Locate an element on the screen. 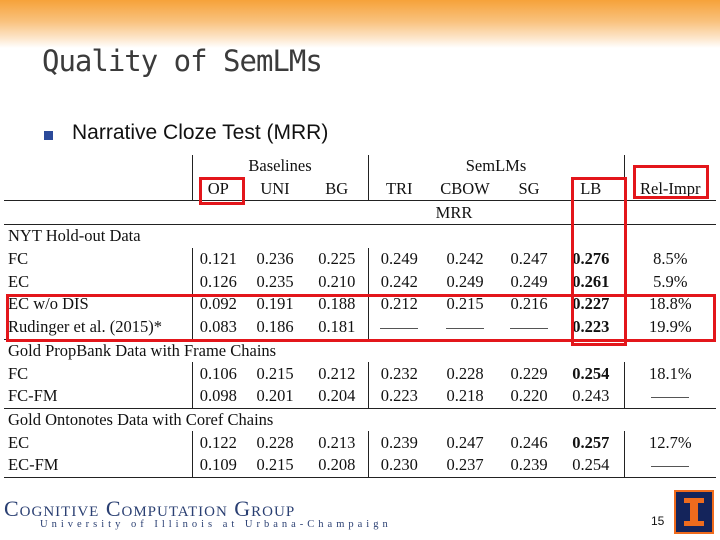  cell: 0.236 is located at coordinates (275, 259).